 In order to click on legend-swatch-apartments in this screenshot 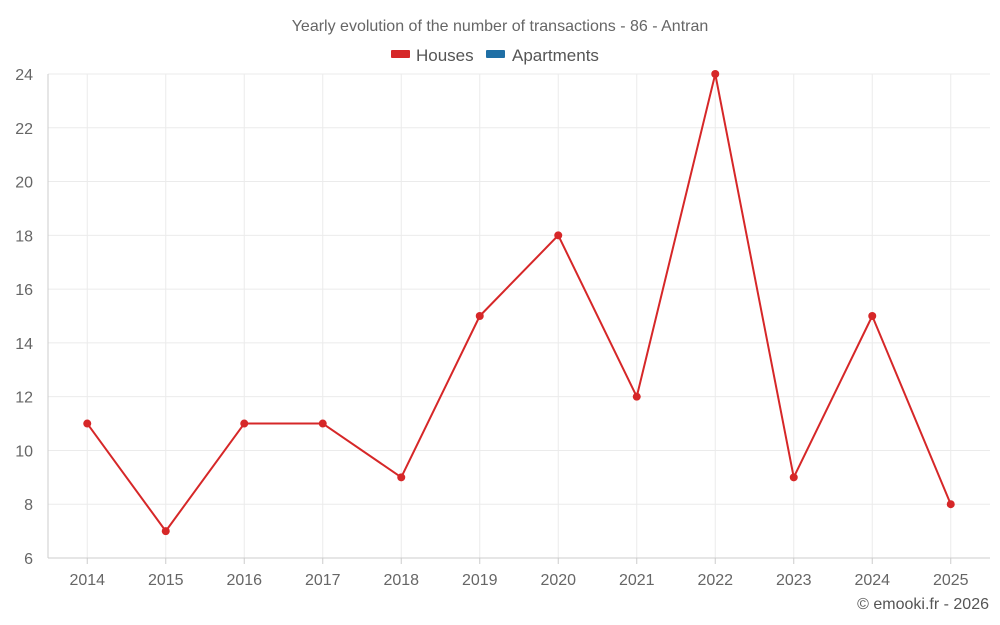, I will do `click(495, 54)`.